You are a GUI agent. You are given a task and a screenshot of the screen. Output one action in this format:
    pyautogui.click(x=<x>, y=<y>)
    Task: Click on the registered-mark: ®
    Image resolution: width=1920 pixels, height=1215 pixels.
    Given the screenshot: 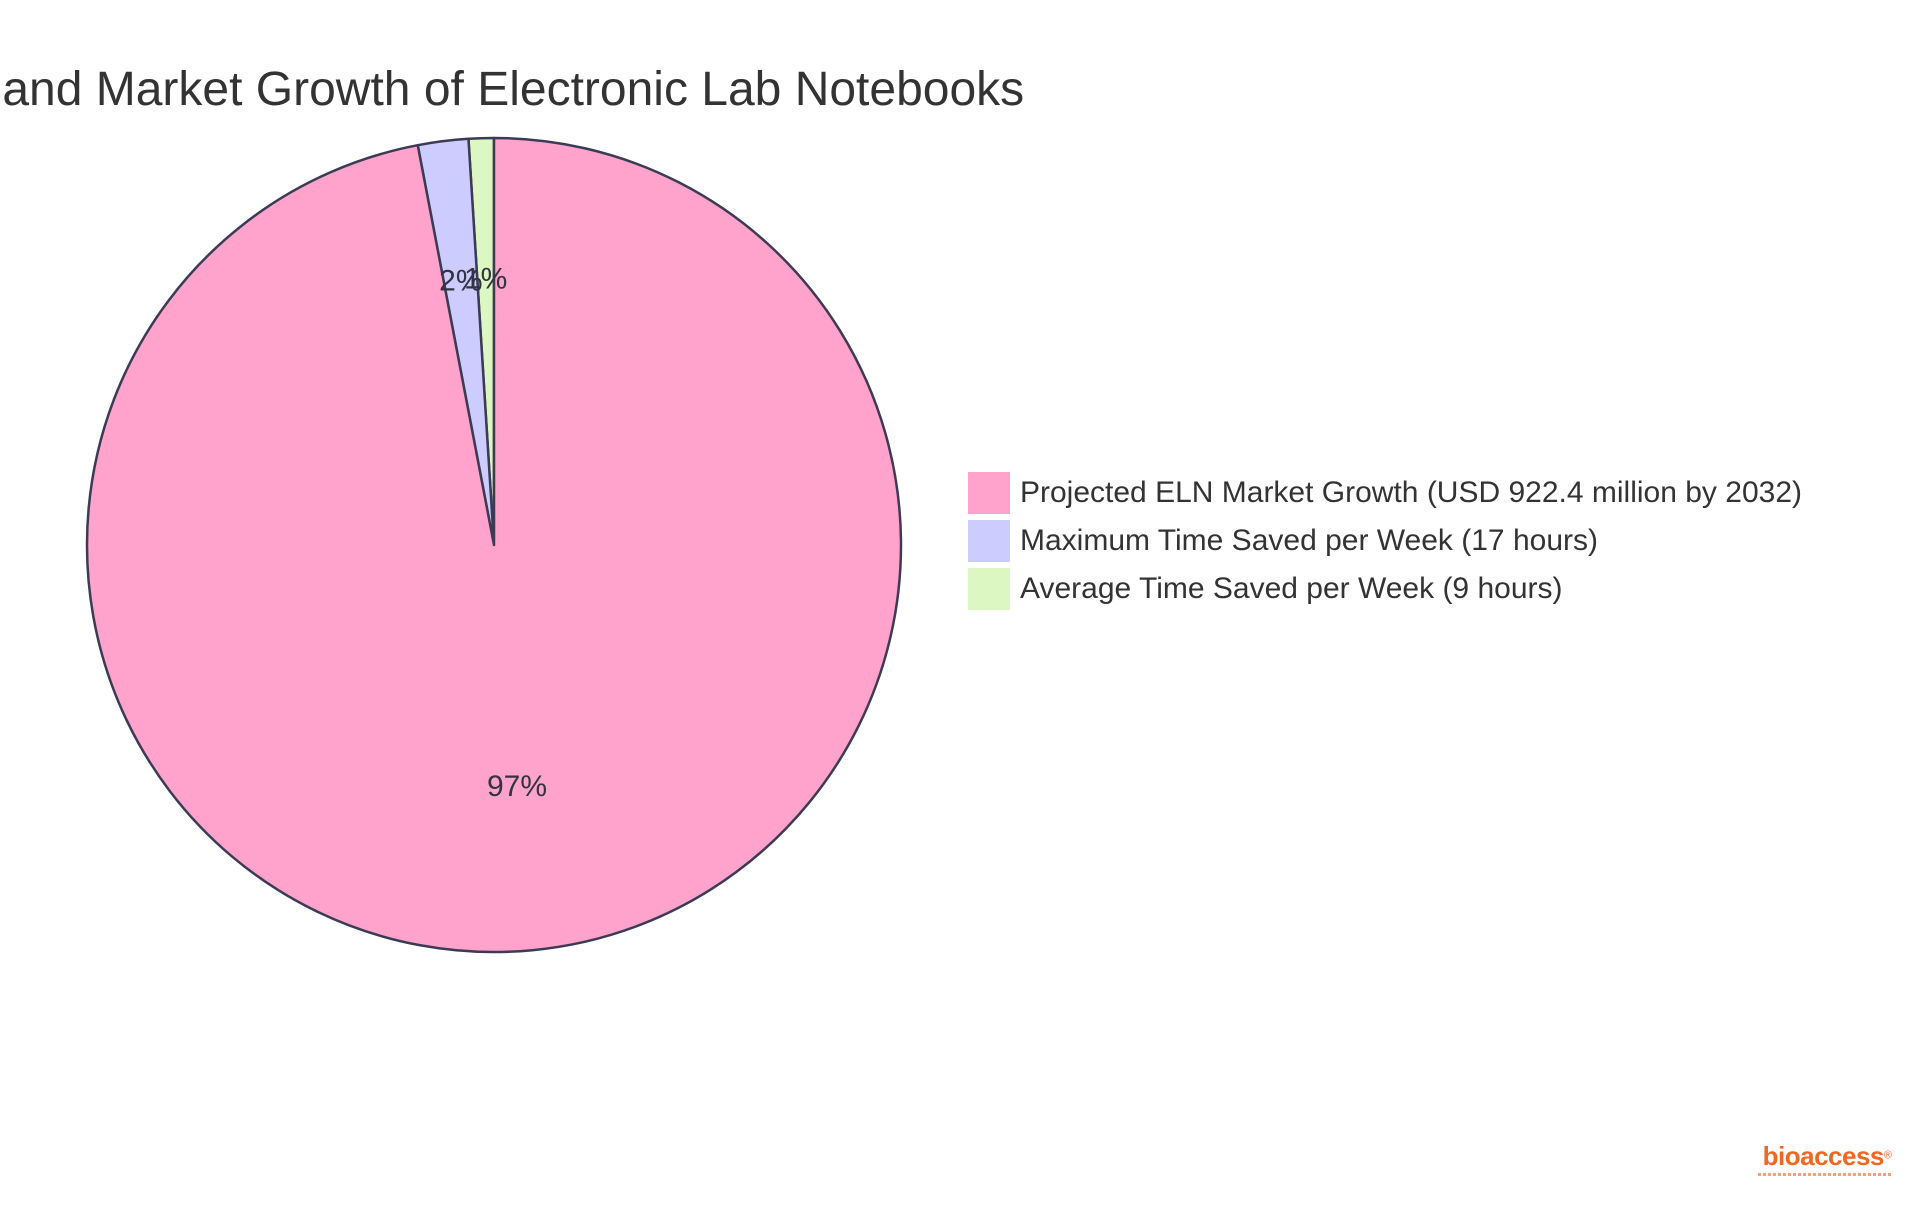 What is the action you would take?
    pyautogui.click(x=1887, y=1155)
    